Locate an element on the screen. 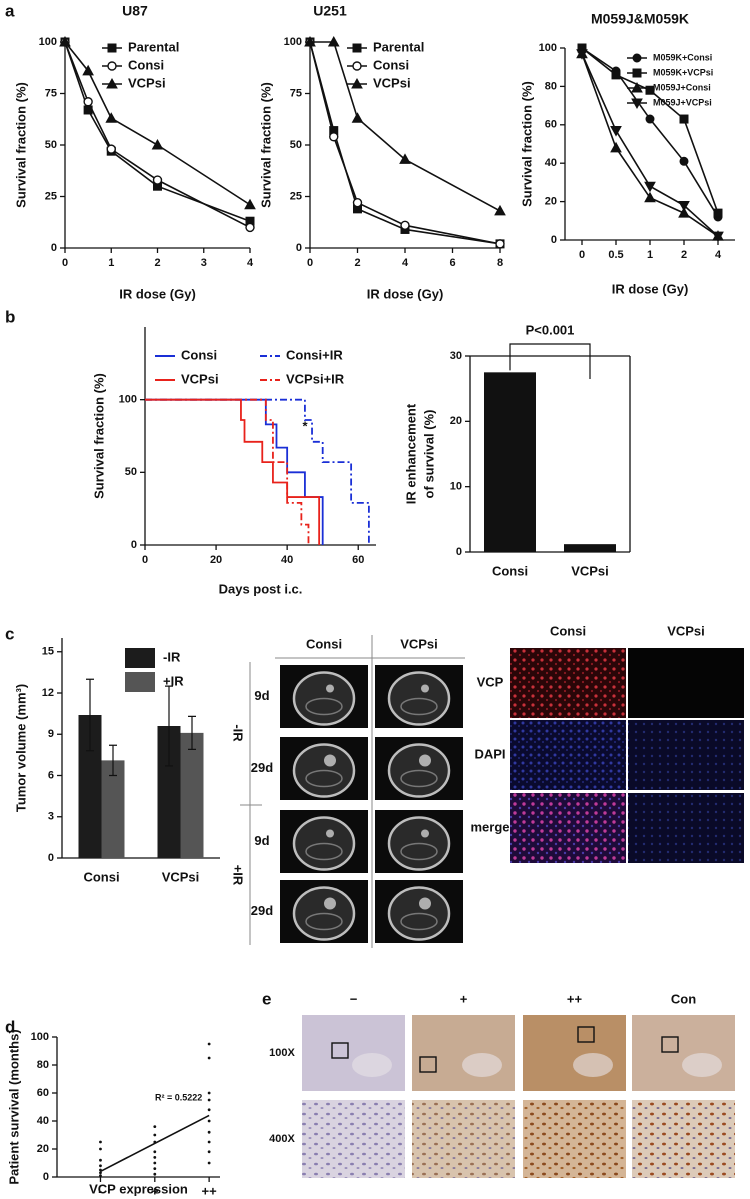  column-label: Con is located at coordinates (683, 998).